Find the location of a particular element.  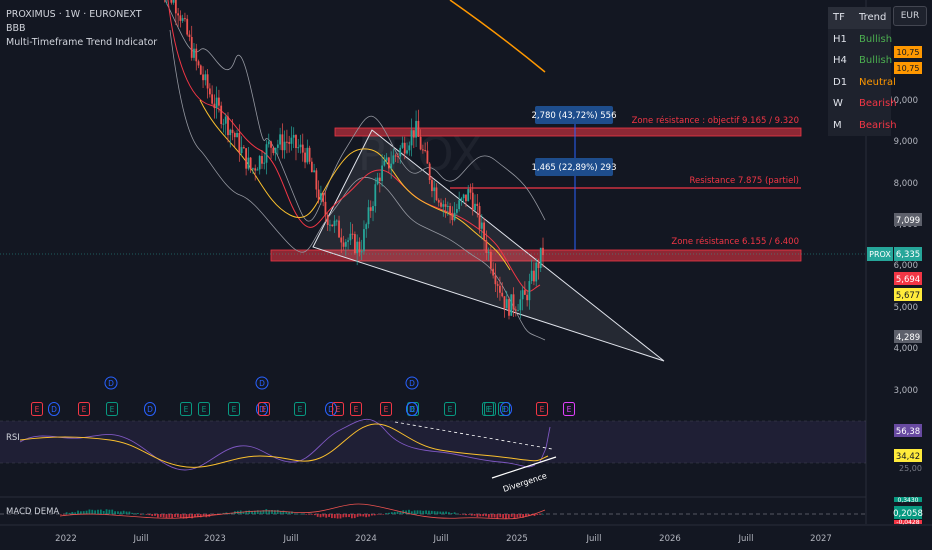

price-tick-label: 4,000 is located at coordinates (906, 349).